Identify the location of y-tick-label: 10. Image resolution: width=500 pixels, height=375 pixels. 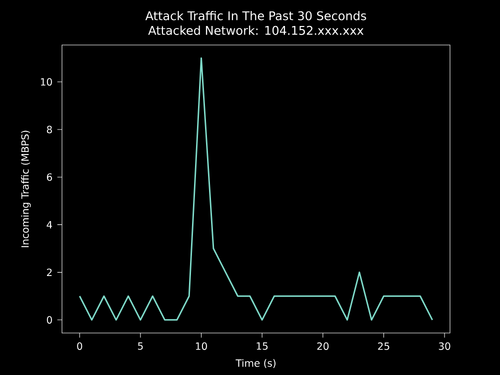
(46, 82).